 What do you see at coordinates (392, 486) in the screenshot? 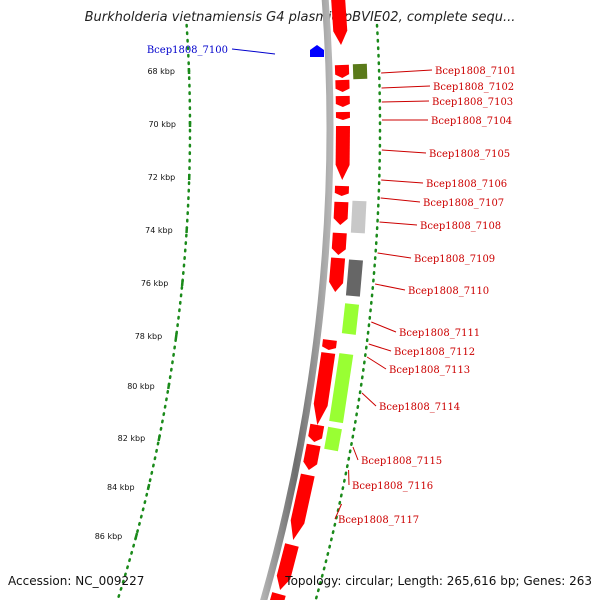
I see `gene-label: Bcep1808_7116` at bounding box center [392, 486].